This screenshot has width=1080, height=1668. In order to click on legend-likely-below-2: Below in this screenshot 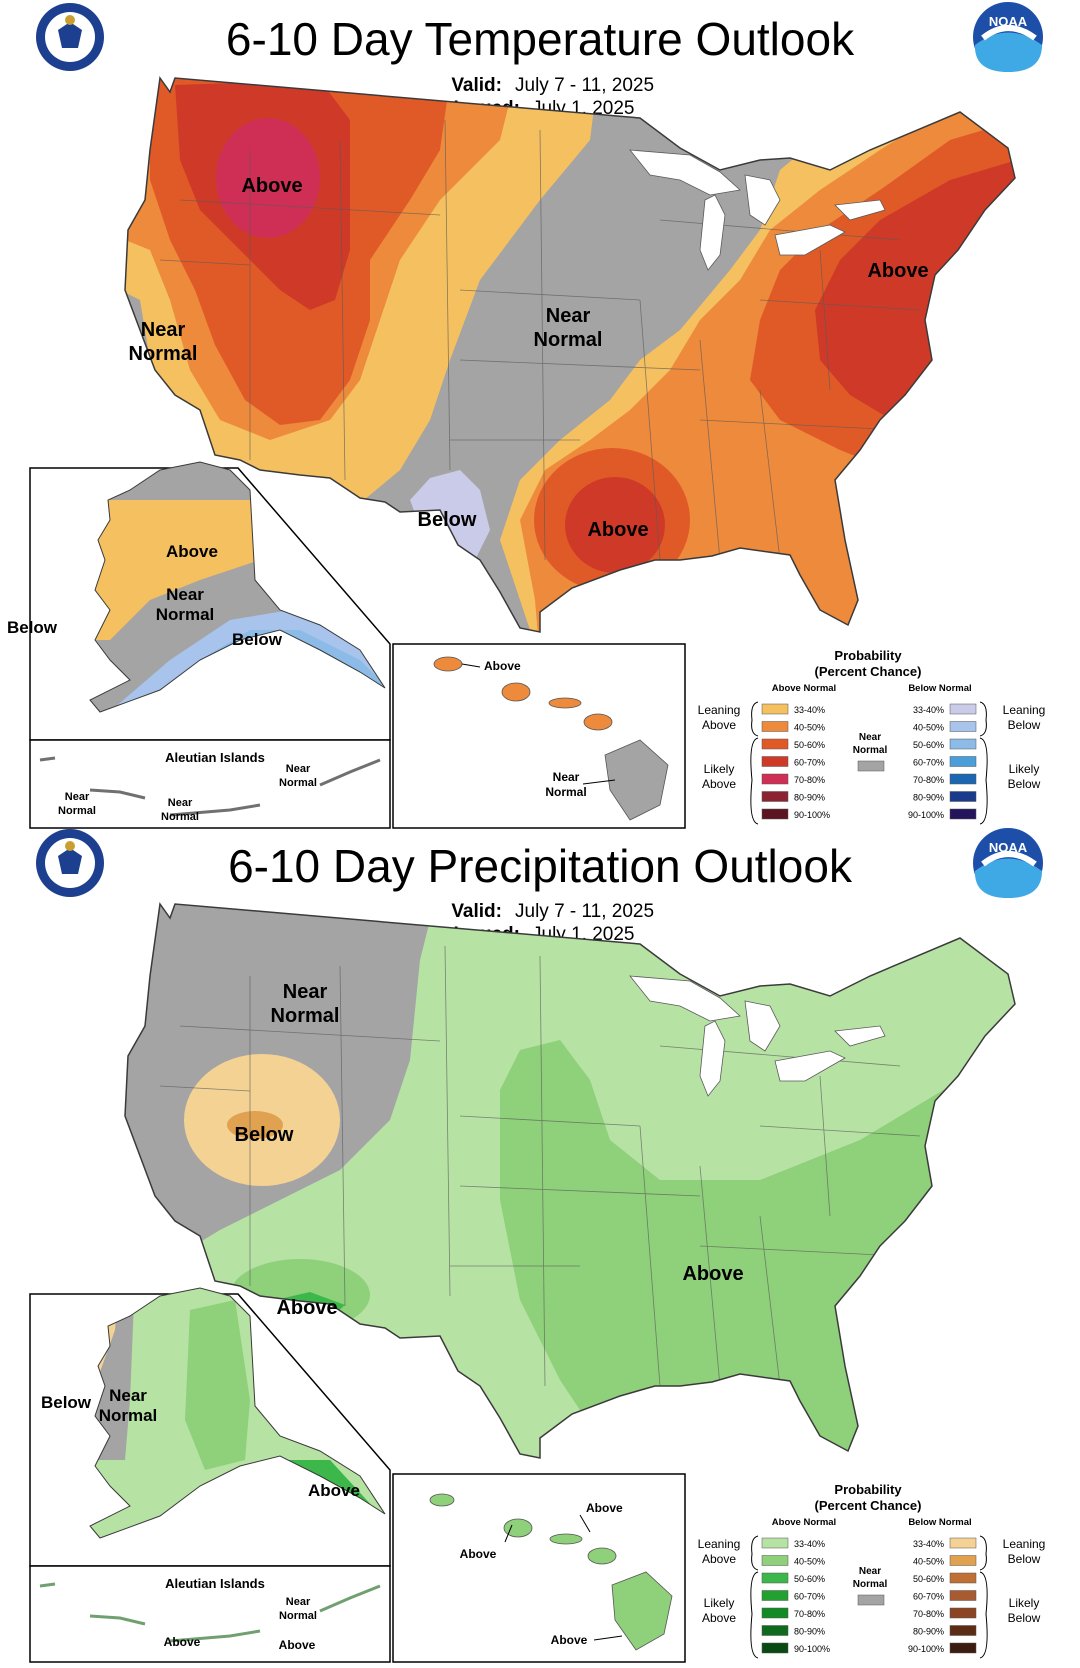, I will do `click(1024, 784)`.